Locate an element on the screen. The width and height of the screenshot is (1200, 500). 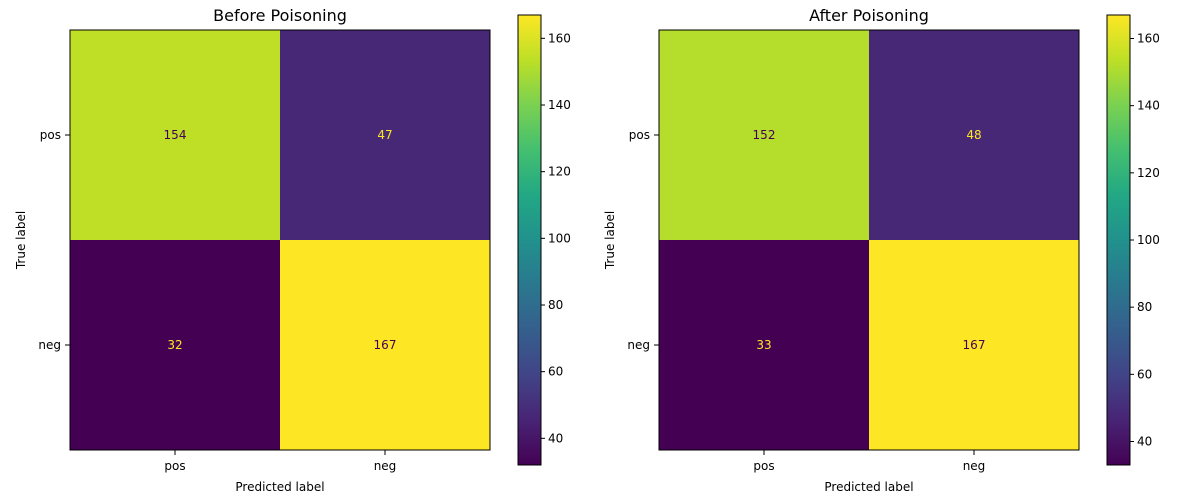
cell-value-label: 48 is located at coordinates (973, 135).